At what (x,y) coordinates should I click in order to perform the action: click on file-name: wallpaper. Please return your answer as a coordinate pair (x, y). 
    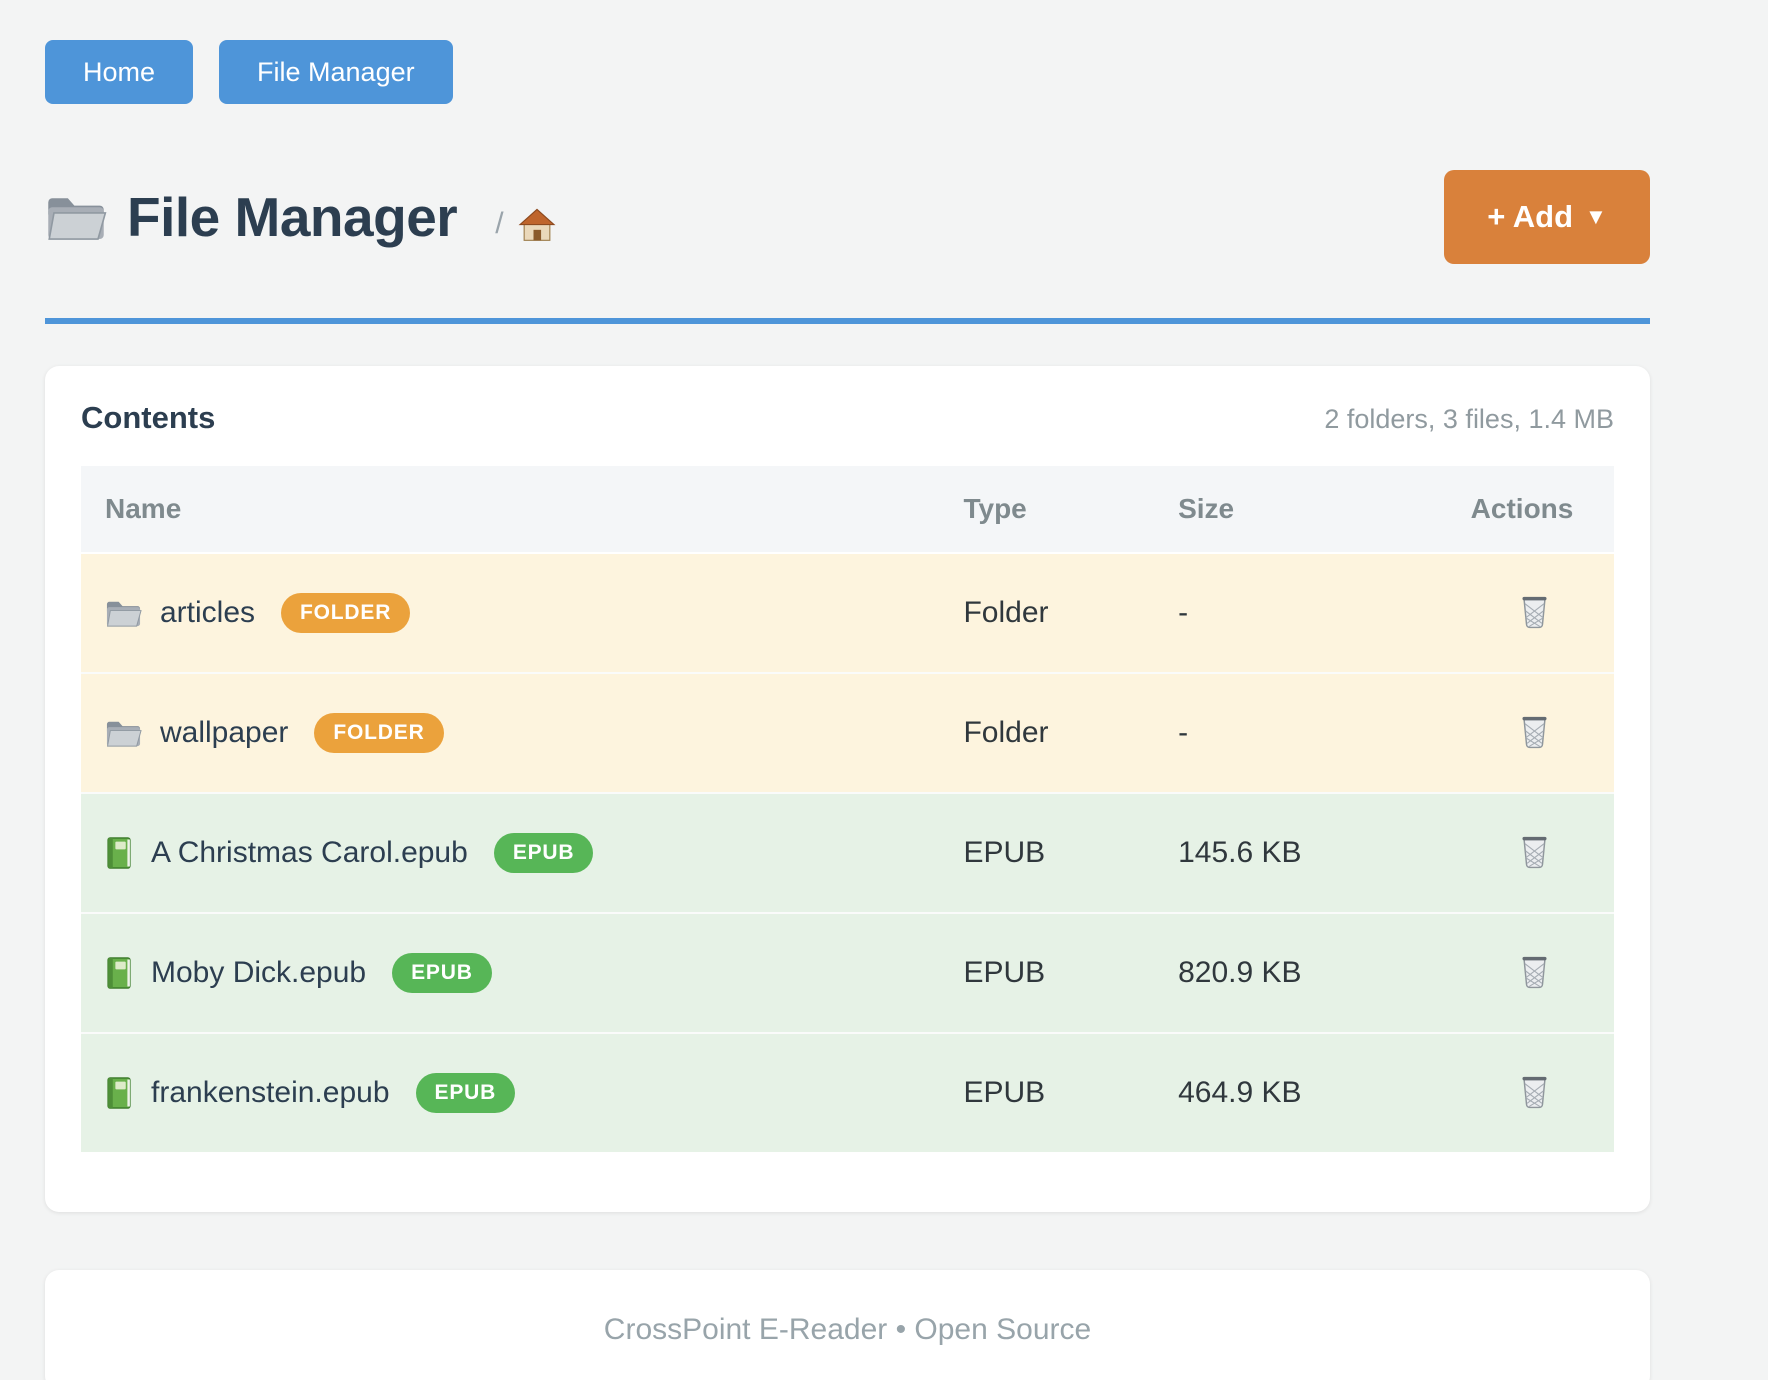
    Looking at the image, I should click on (224, 732).